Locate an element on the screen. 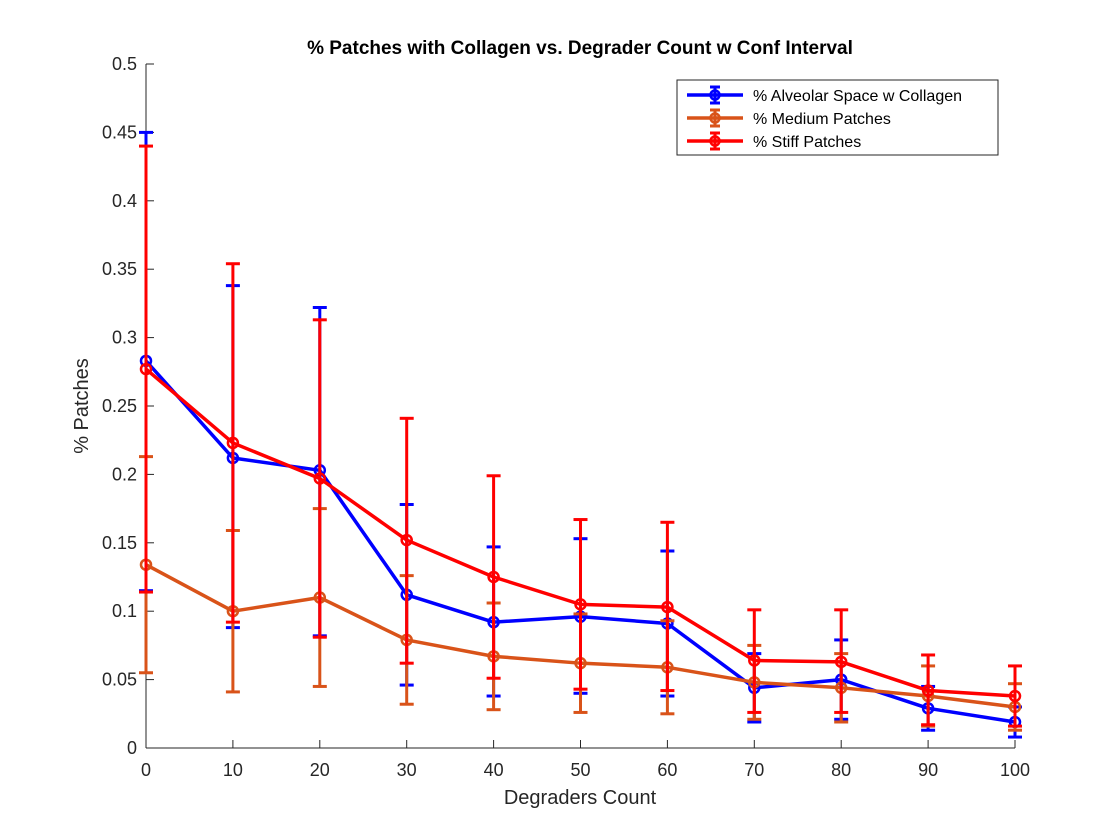 The height and width of the screenshot is (840, 1120). x-ticks: 0 10 20 30 40 50 60 70 80 90 100 is located at coordinates (585, 760).